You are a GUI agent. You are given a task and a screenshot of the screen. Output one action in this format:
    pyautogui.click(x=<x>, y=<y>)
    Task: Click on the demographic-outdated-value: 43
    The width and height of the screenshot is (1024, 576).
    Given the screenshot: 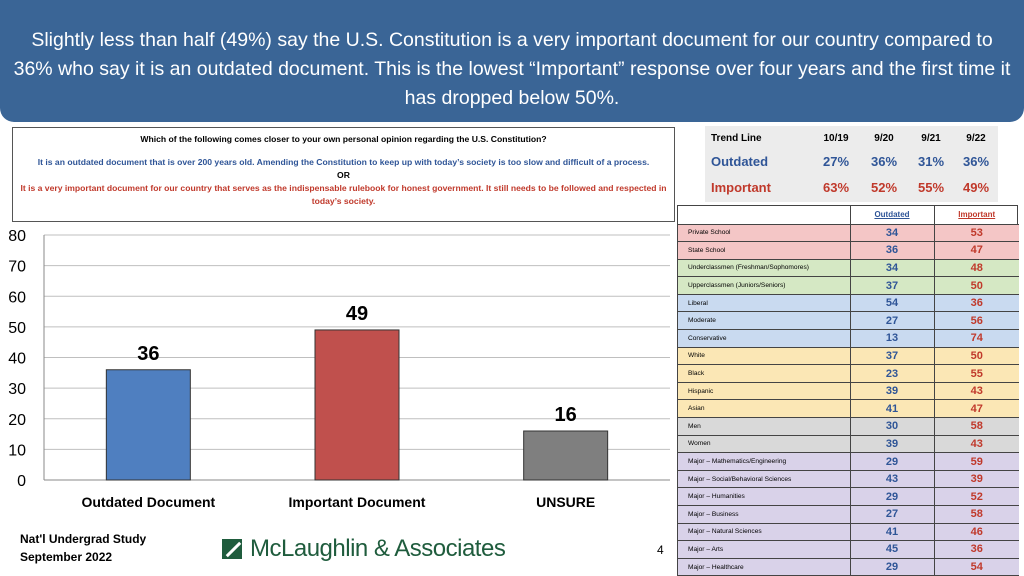 What is the action you would take?
    pyautogui.click(x=891, y=479)
    